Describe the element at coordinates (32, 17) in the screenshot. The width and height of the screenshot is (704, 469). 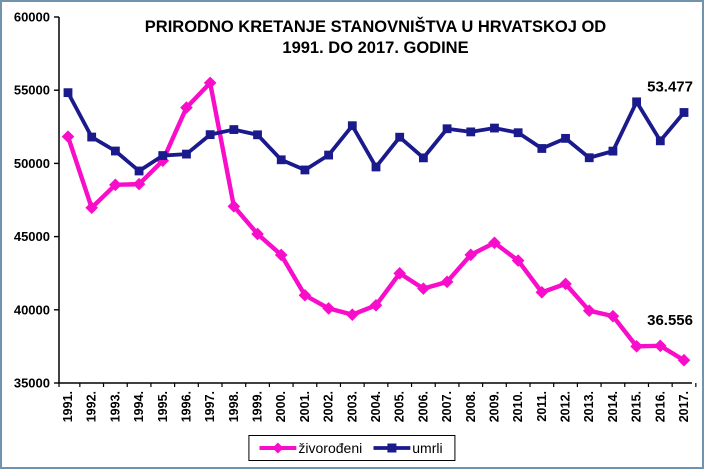
I see `y-tick-label: 60000` at that location.